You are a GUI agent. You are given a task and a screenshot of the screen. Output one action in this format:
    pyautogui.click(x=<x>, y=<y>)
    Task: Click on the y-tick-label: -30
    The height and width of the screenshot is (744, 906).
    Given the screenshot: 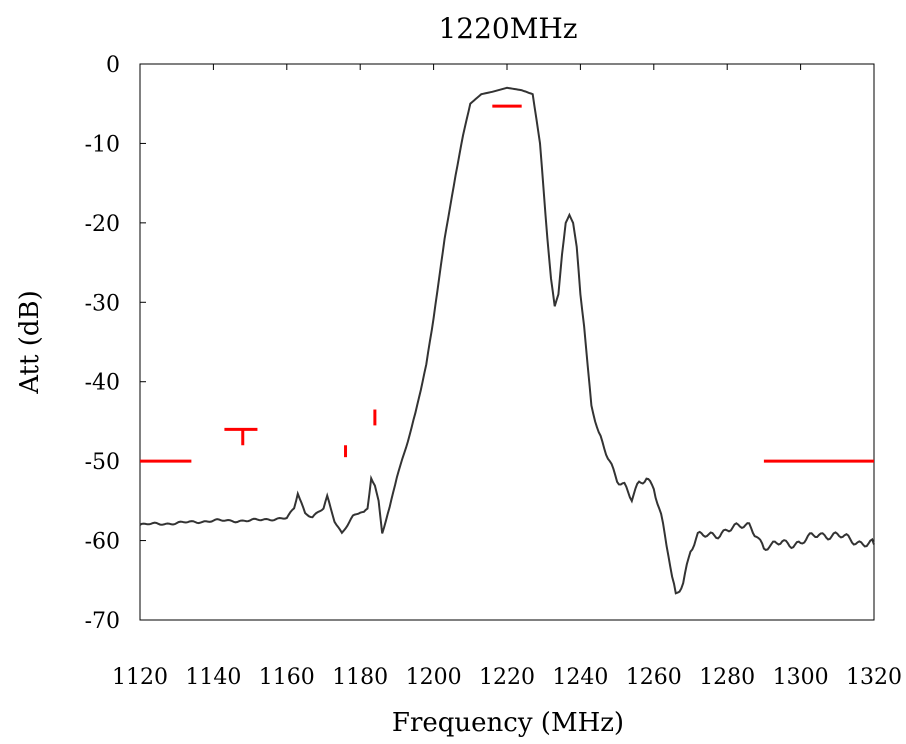 What is the action you would take?
    pyautogui.click(x=102, y=303)
    